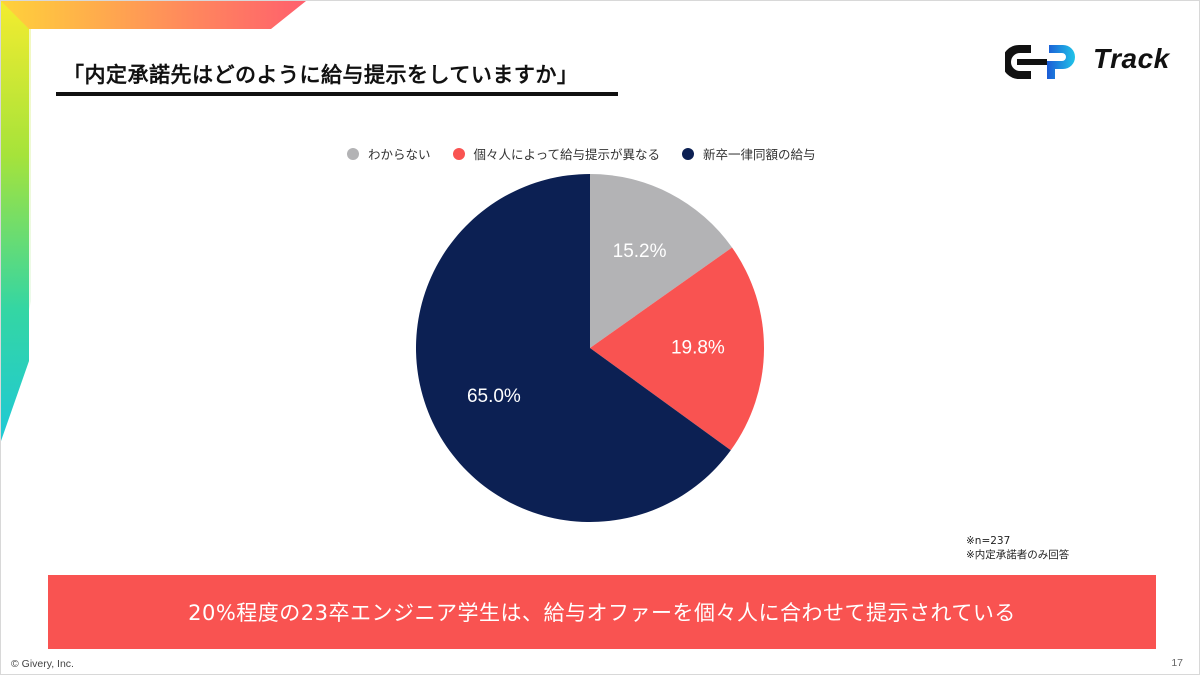  I want to click on legend-item: 新卒一律同額の給与, so click(749, 153).